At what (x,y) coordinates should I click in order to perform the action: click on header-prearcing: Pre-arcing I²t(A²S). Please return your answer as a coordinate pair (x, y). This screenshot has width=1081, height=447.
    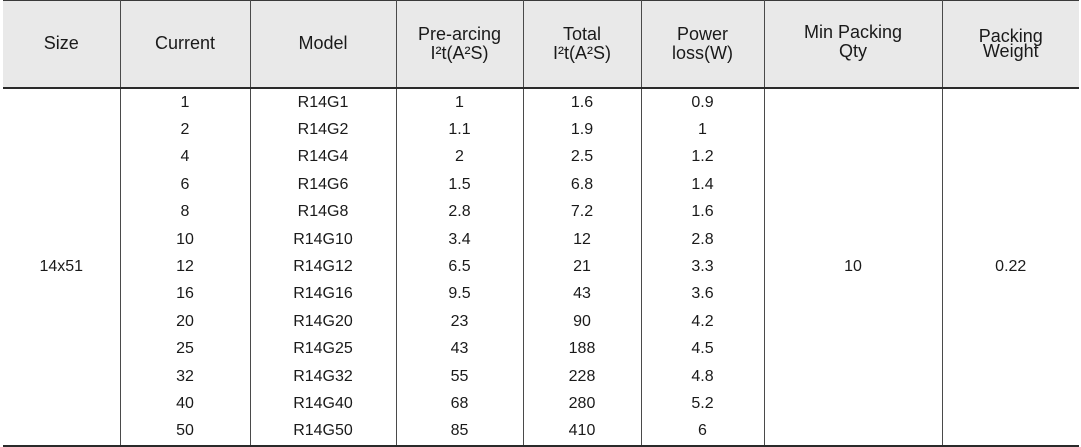
    Looking at the image, I should click on (459, 44).